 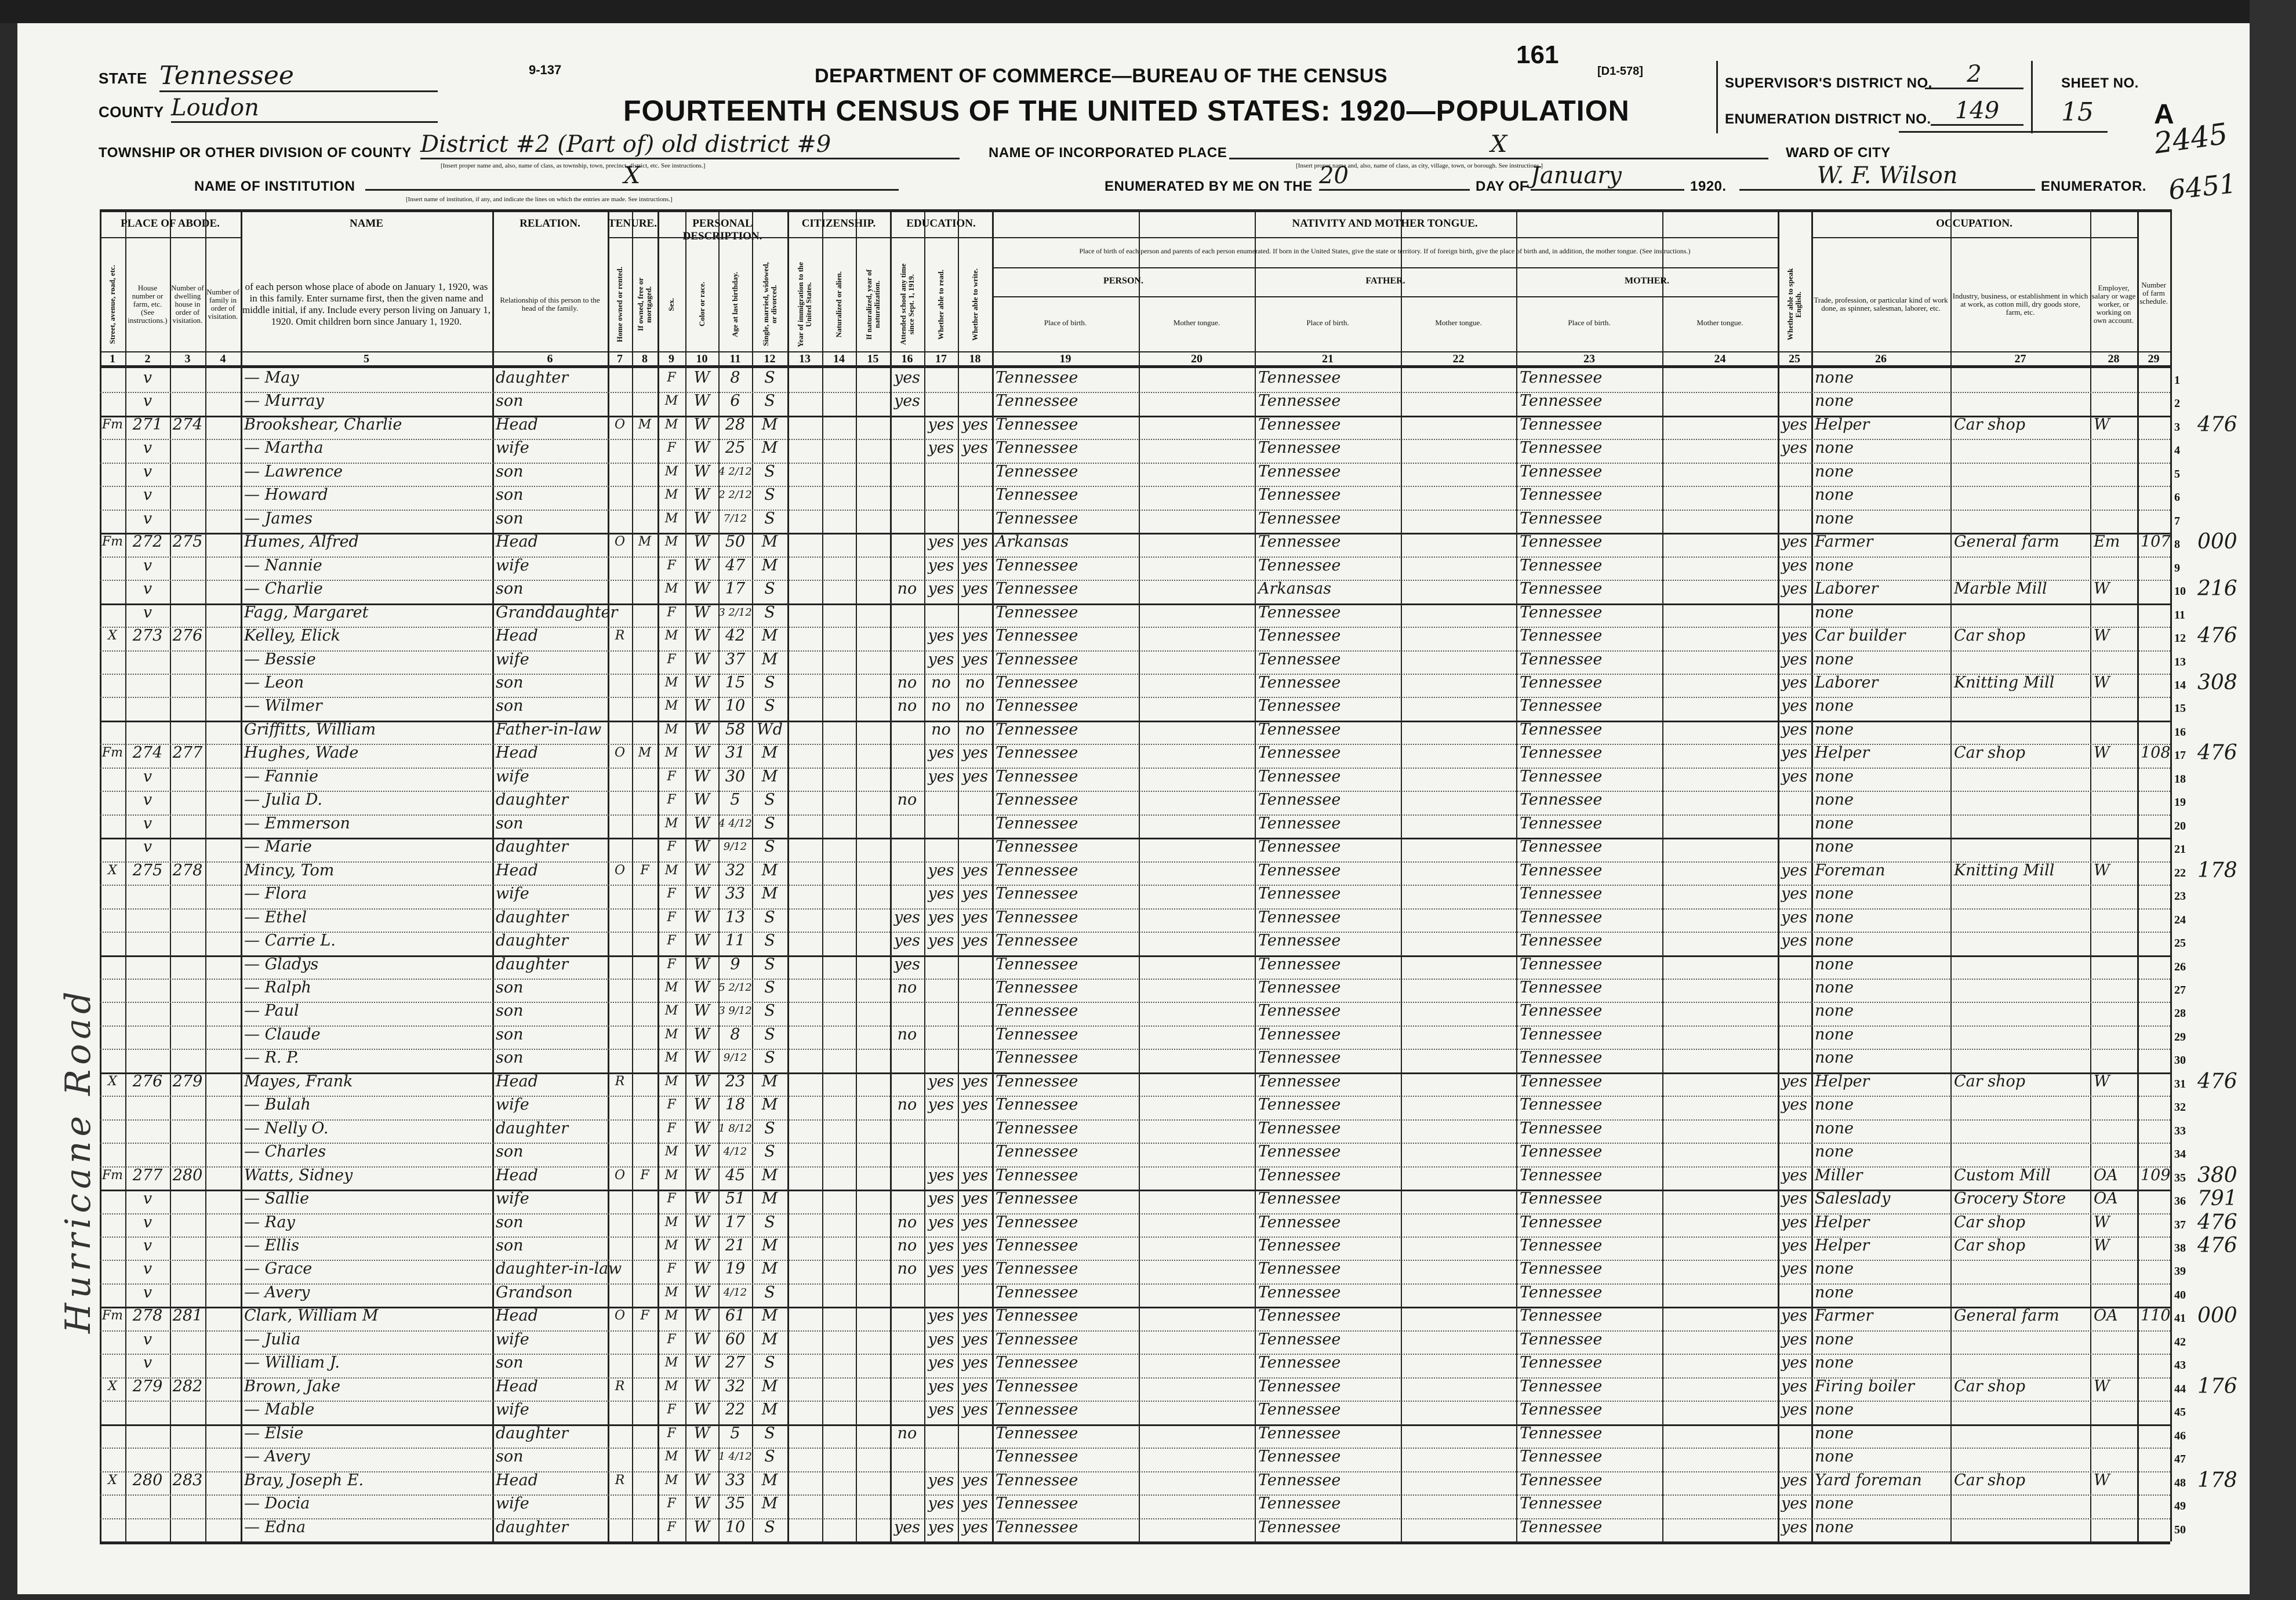 I want to click on line-number: 14, so click(x=2180, y=685).